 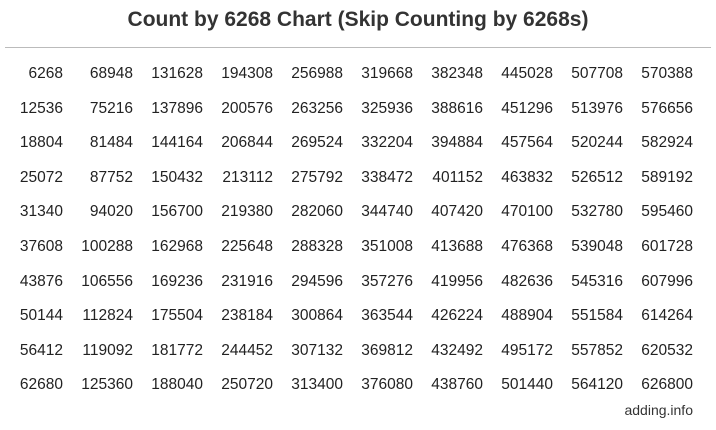 I want to click on number-cell: 18804, so click(x=41, y=143).